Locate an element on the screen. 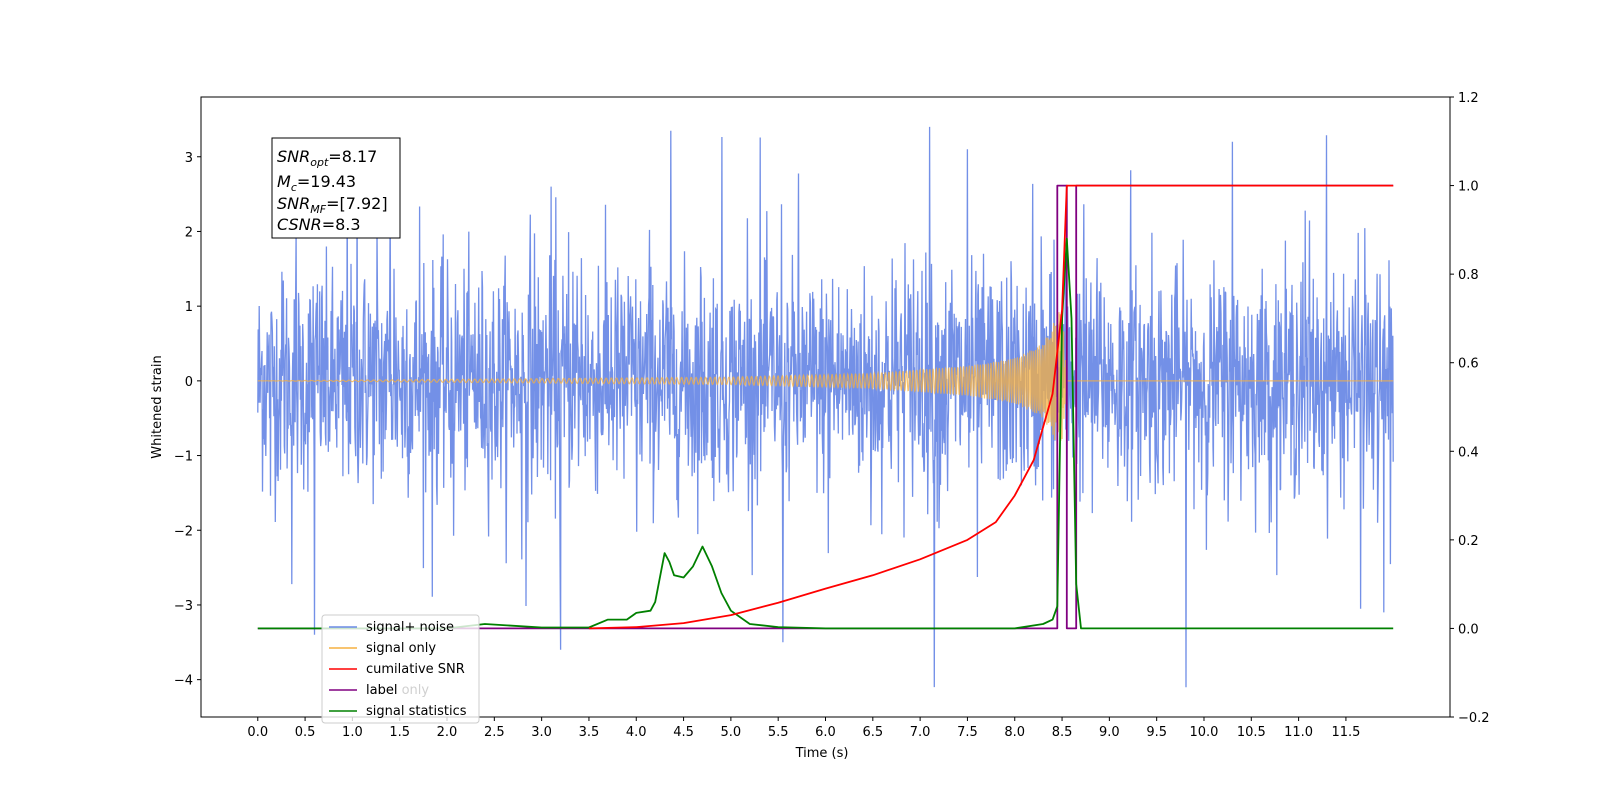  x-tick-label: 0.5 is located at coordinates (305, 732).